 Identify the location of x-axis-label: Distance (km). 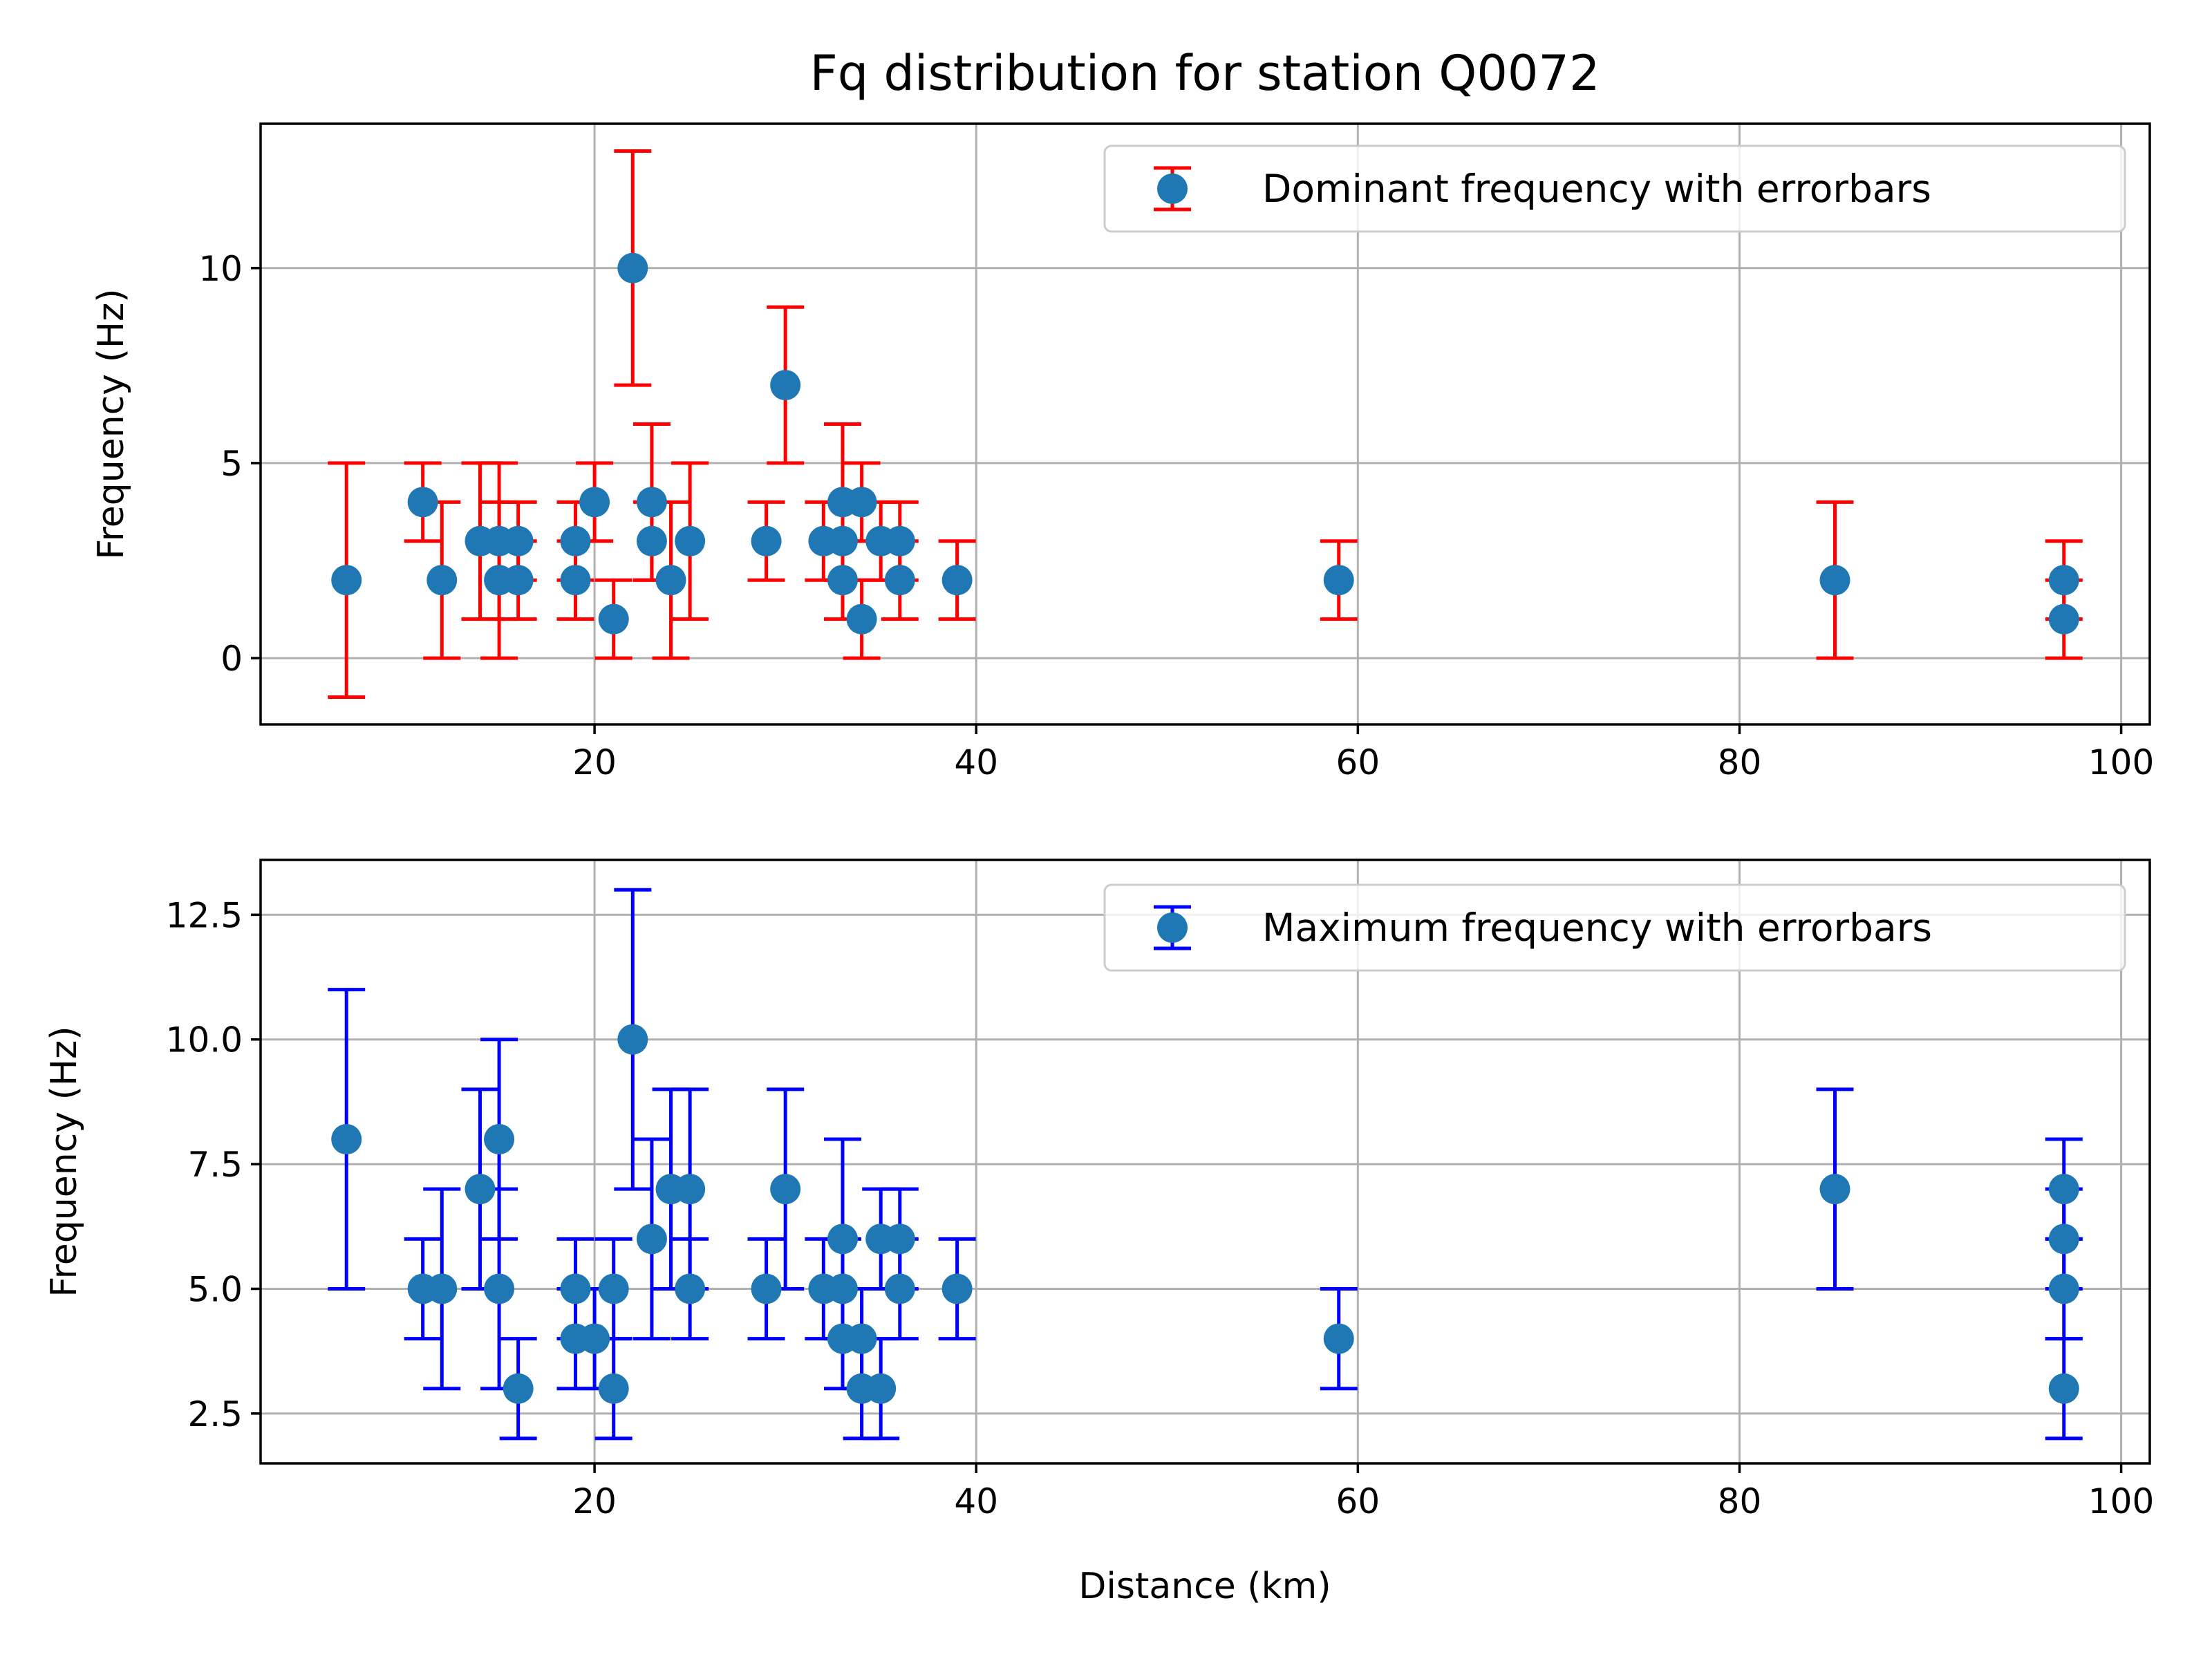
(1204, 1586).